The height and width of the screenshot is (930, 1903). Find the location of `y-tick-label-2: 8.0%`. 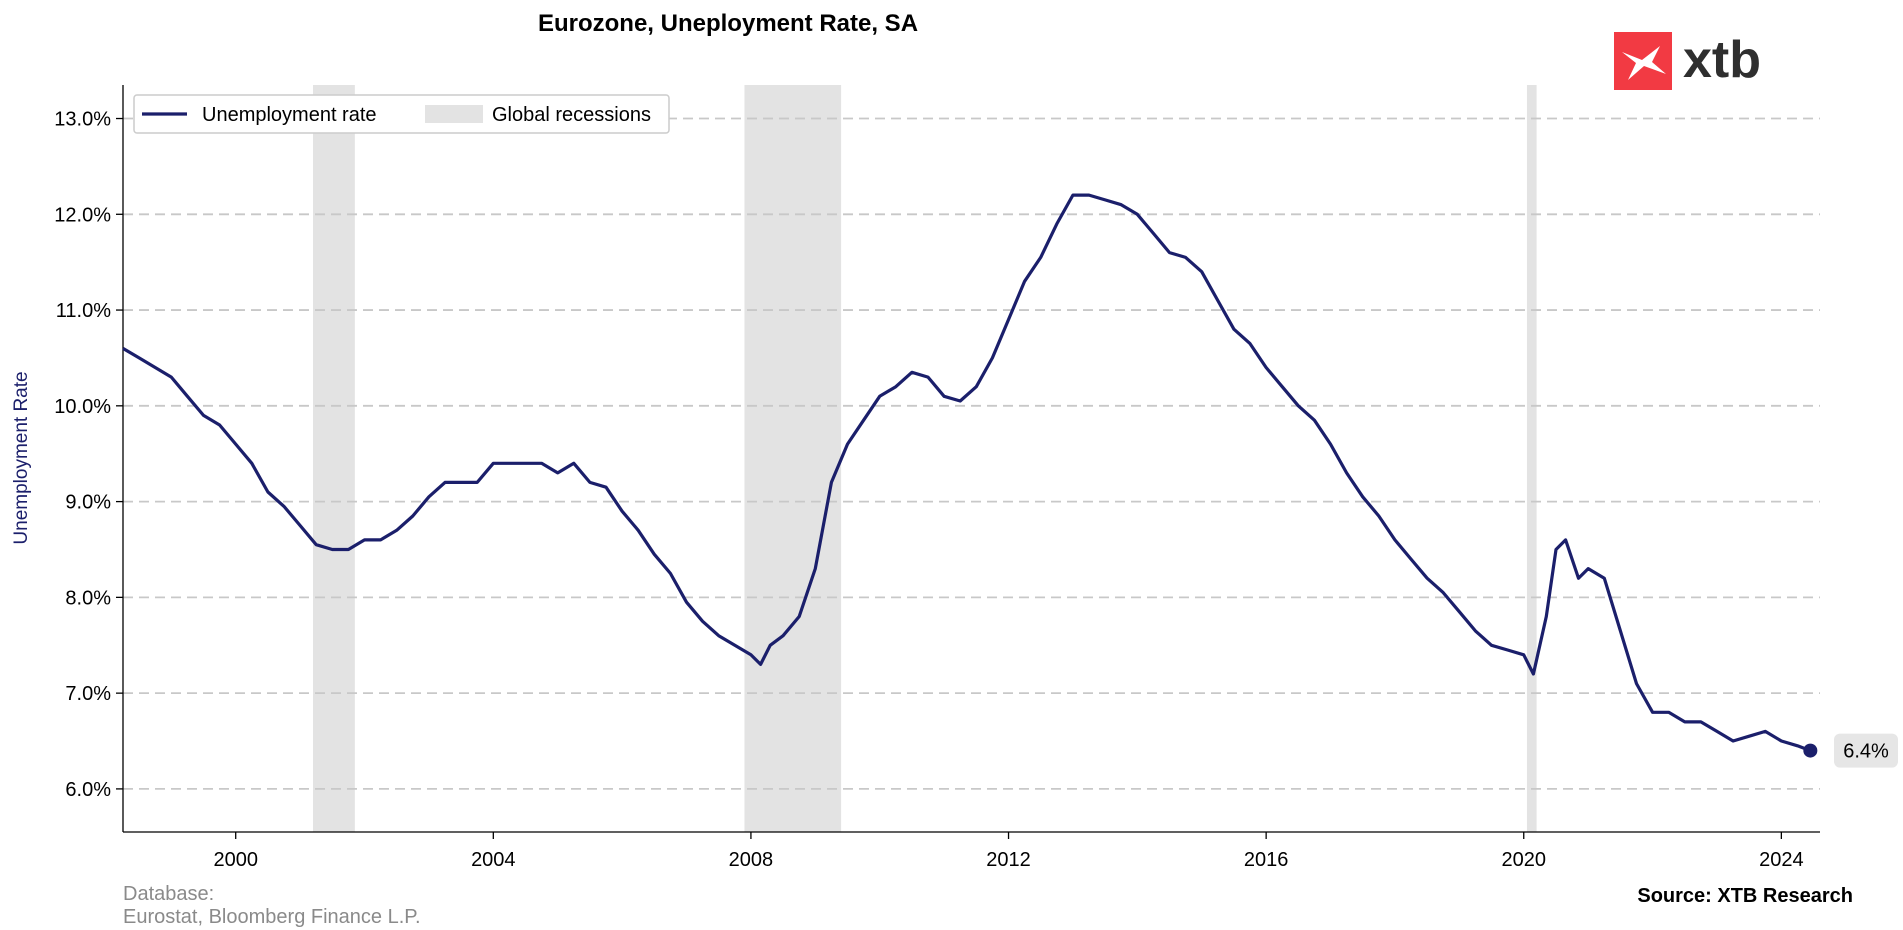

y-tick-label-2: 8.0% is located at coordinates (88, 598).